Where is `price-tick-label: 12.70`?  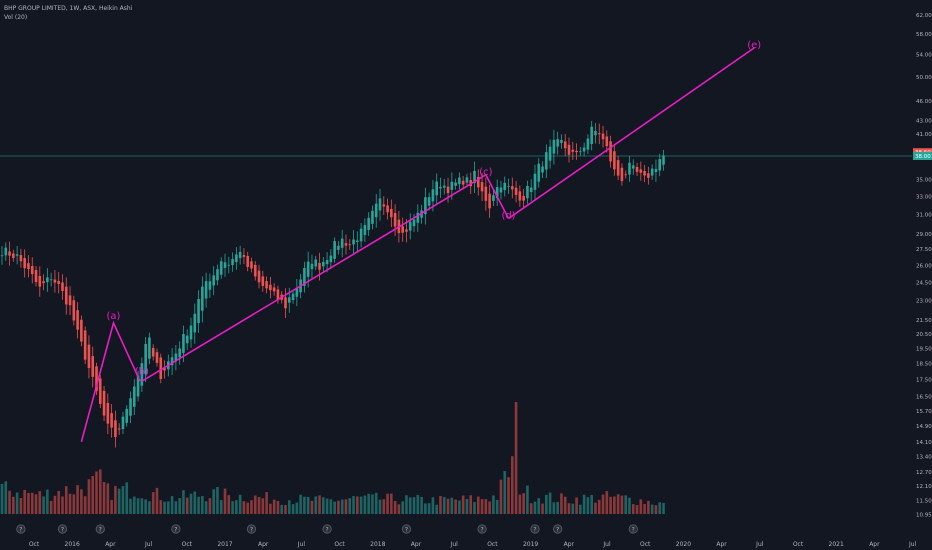 price-tick-label: 12.70 is located at coordinates (924, 473).